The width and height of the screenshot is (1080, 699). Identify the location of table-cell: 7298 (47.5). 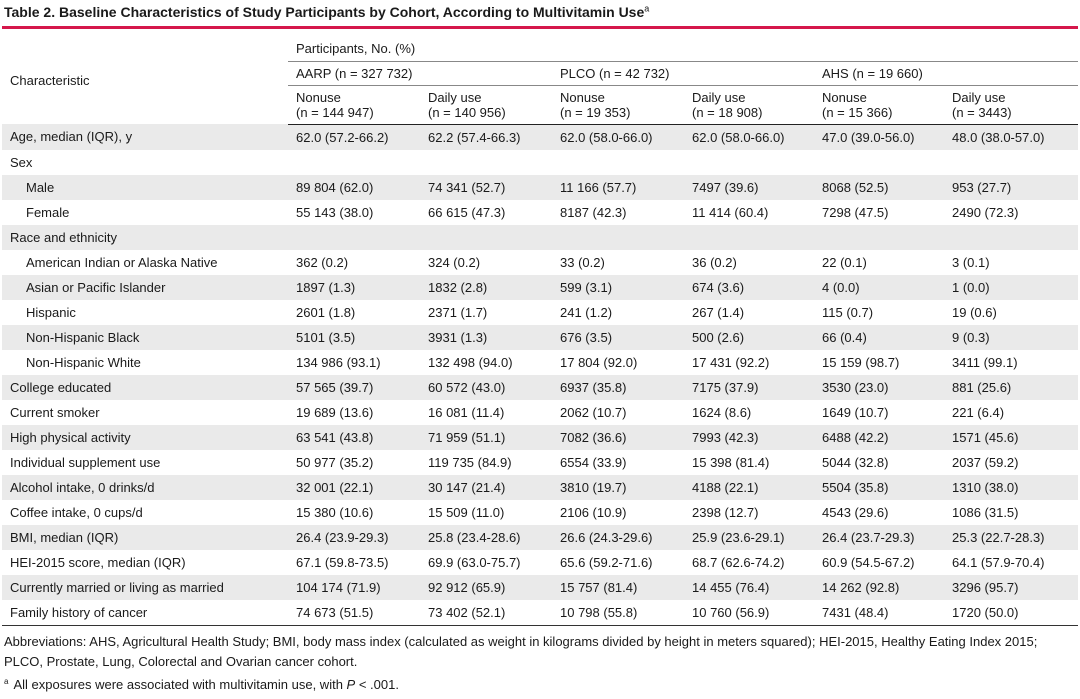
(855, 212).